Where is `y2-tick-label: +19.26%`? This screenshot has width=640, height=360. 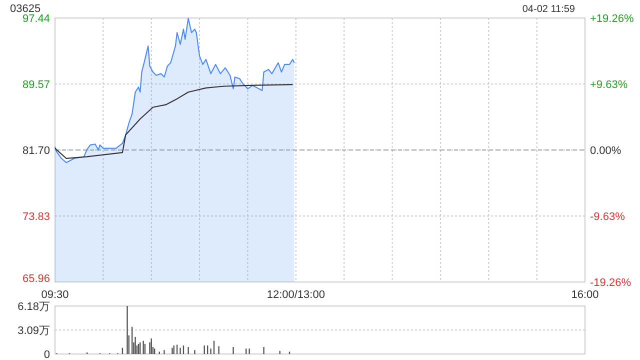
y2-tick-label: +19.26% is located at coordinates (612, 19).